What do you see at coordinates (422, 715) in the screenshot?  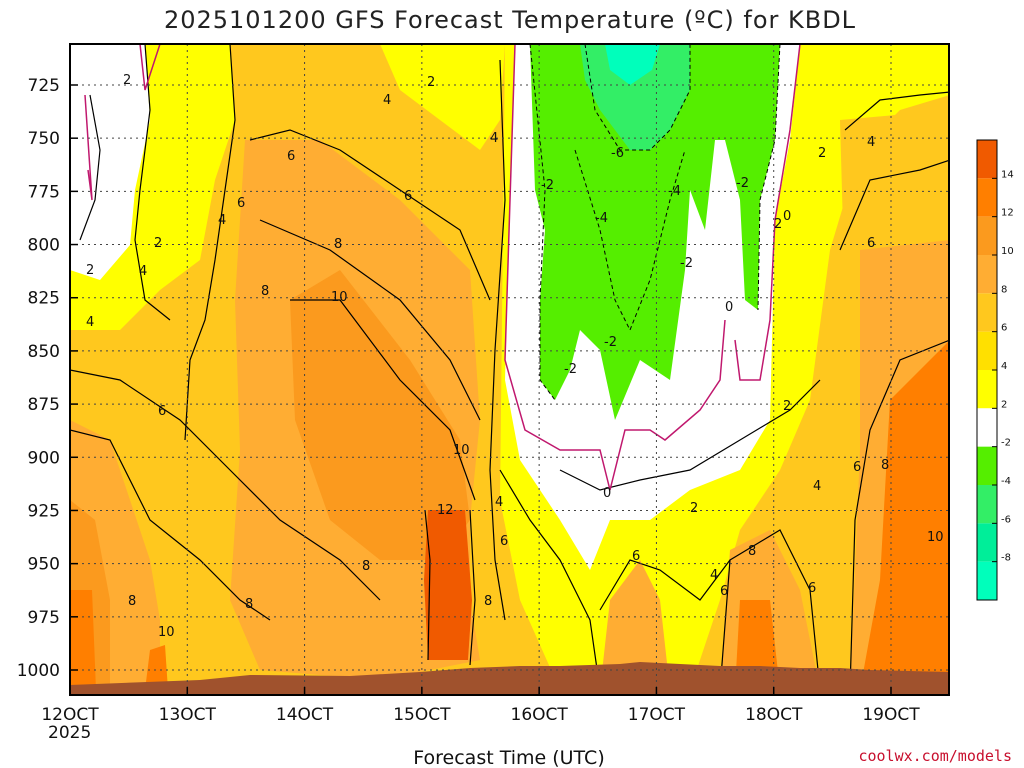 I see `x-tick-label: 15OCT` at bounding box center [422, 715].